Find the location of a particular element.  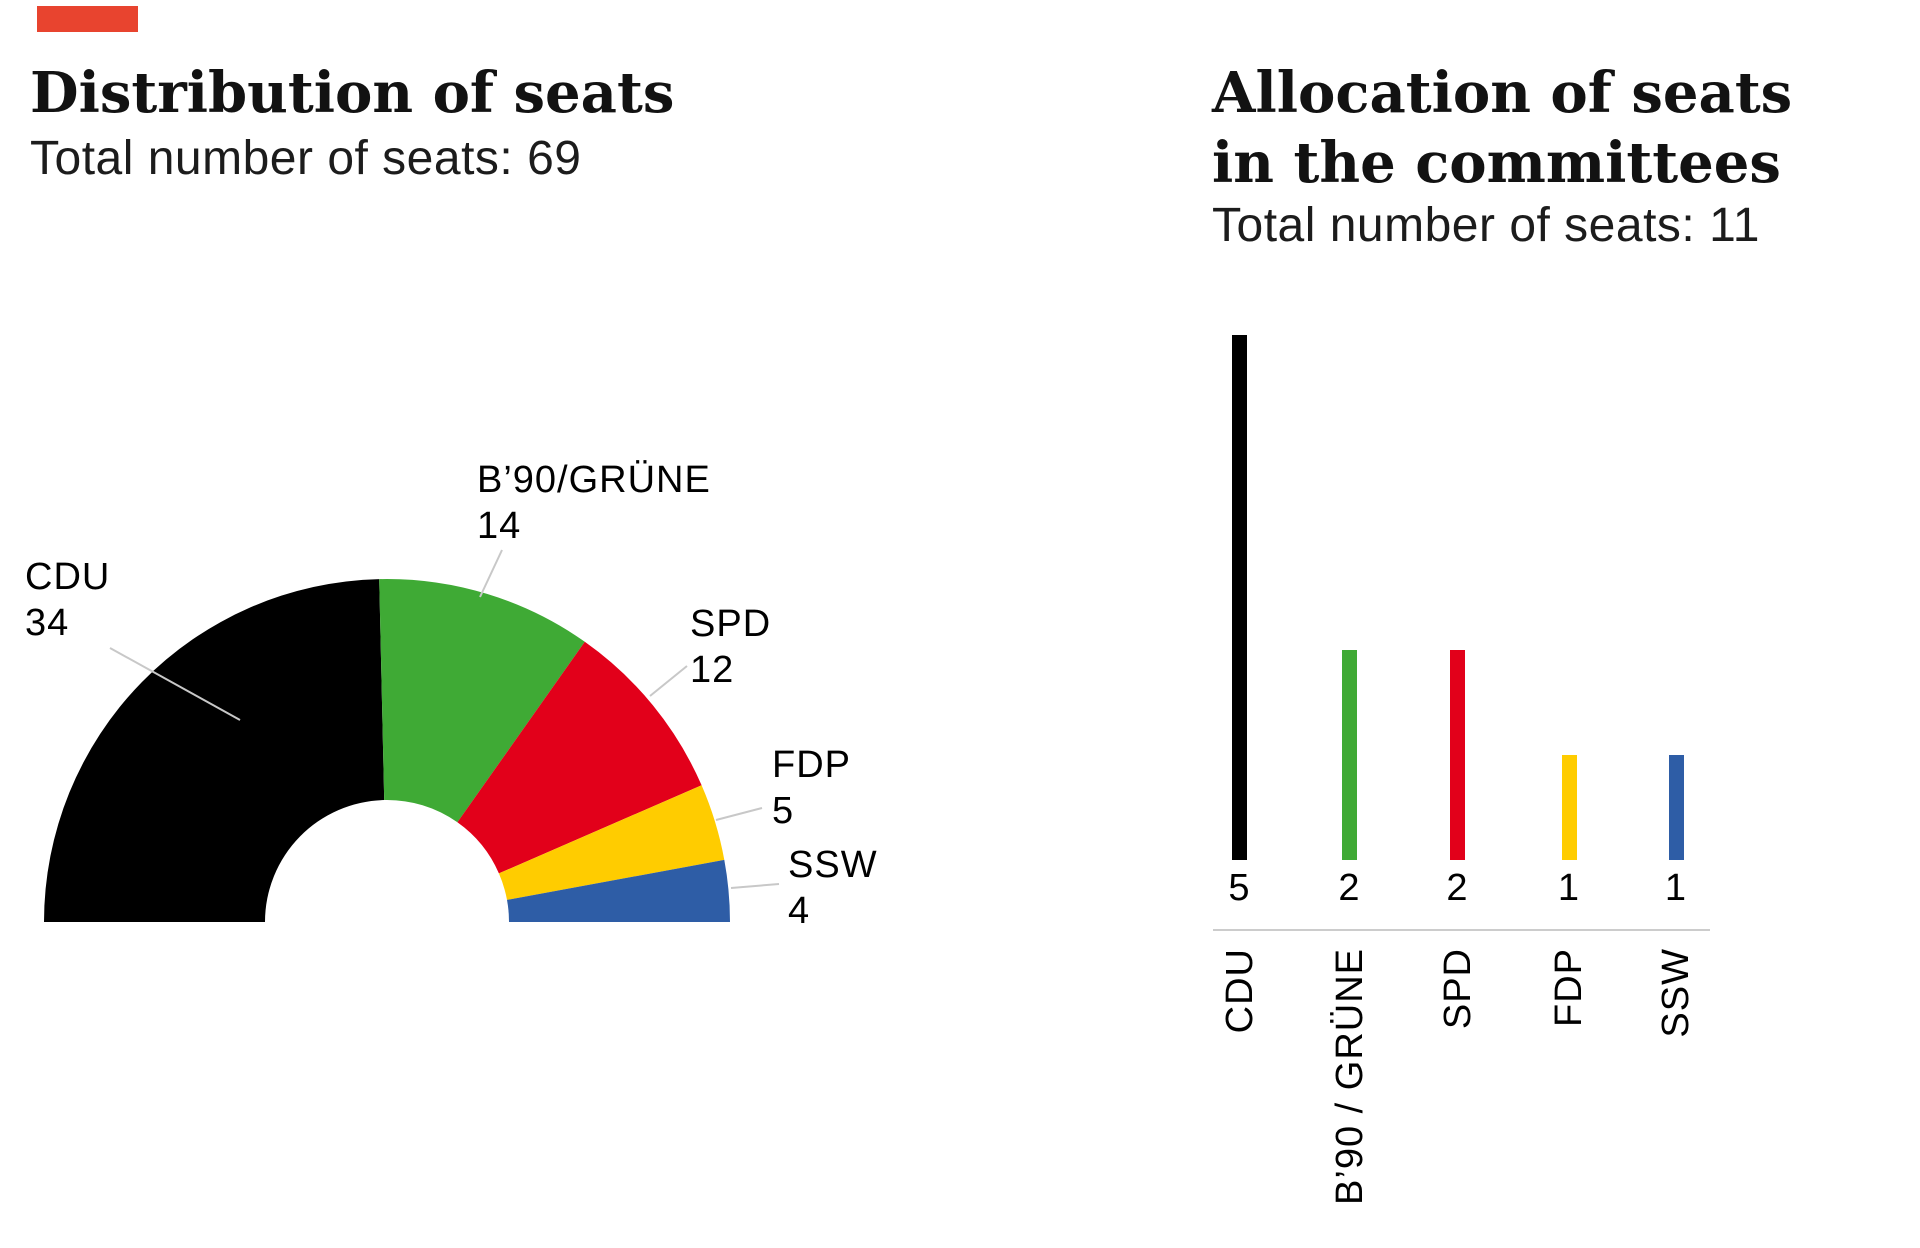

x-axis-label: CDU is located at coordinates (1239, 991).